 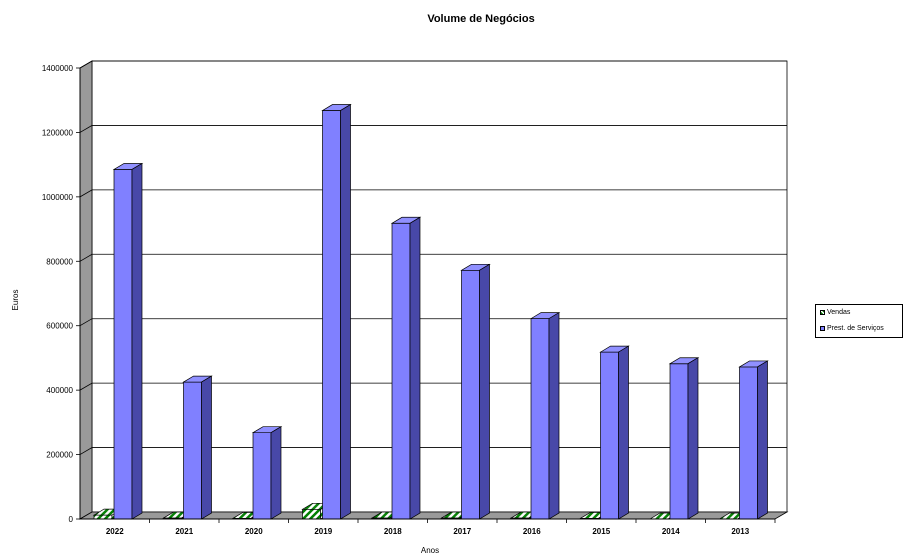 I want to click on x-tick-label: 2016, so click(x=532, y=531).